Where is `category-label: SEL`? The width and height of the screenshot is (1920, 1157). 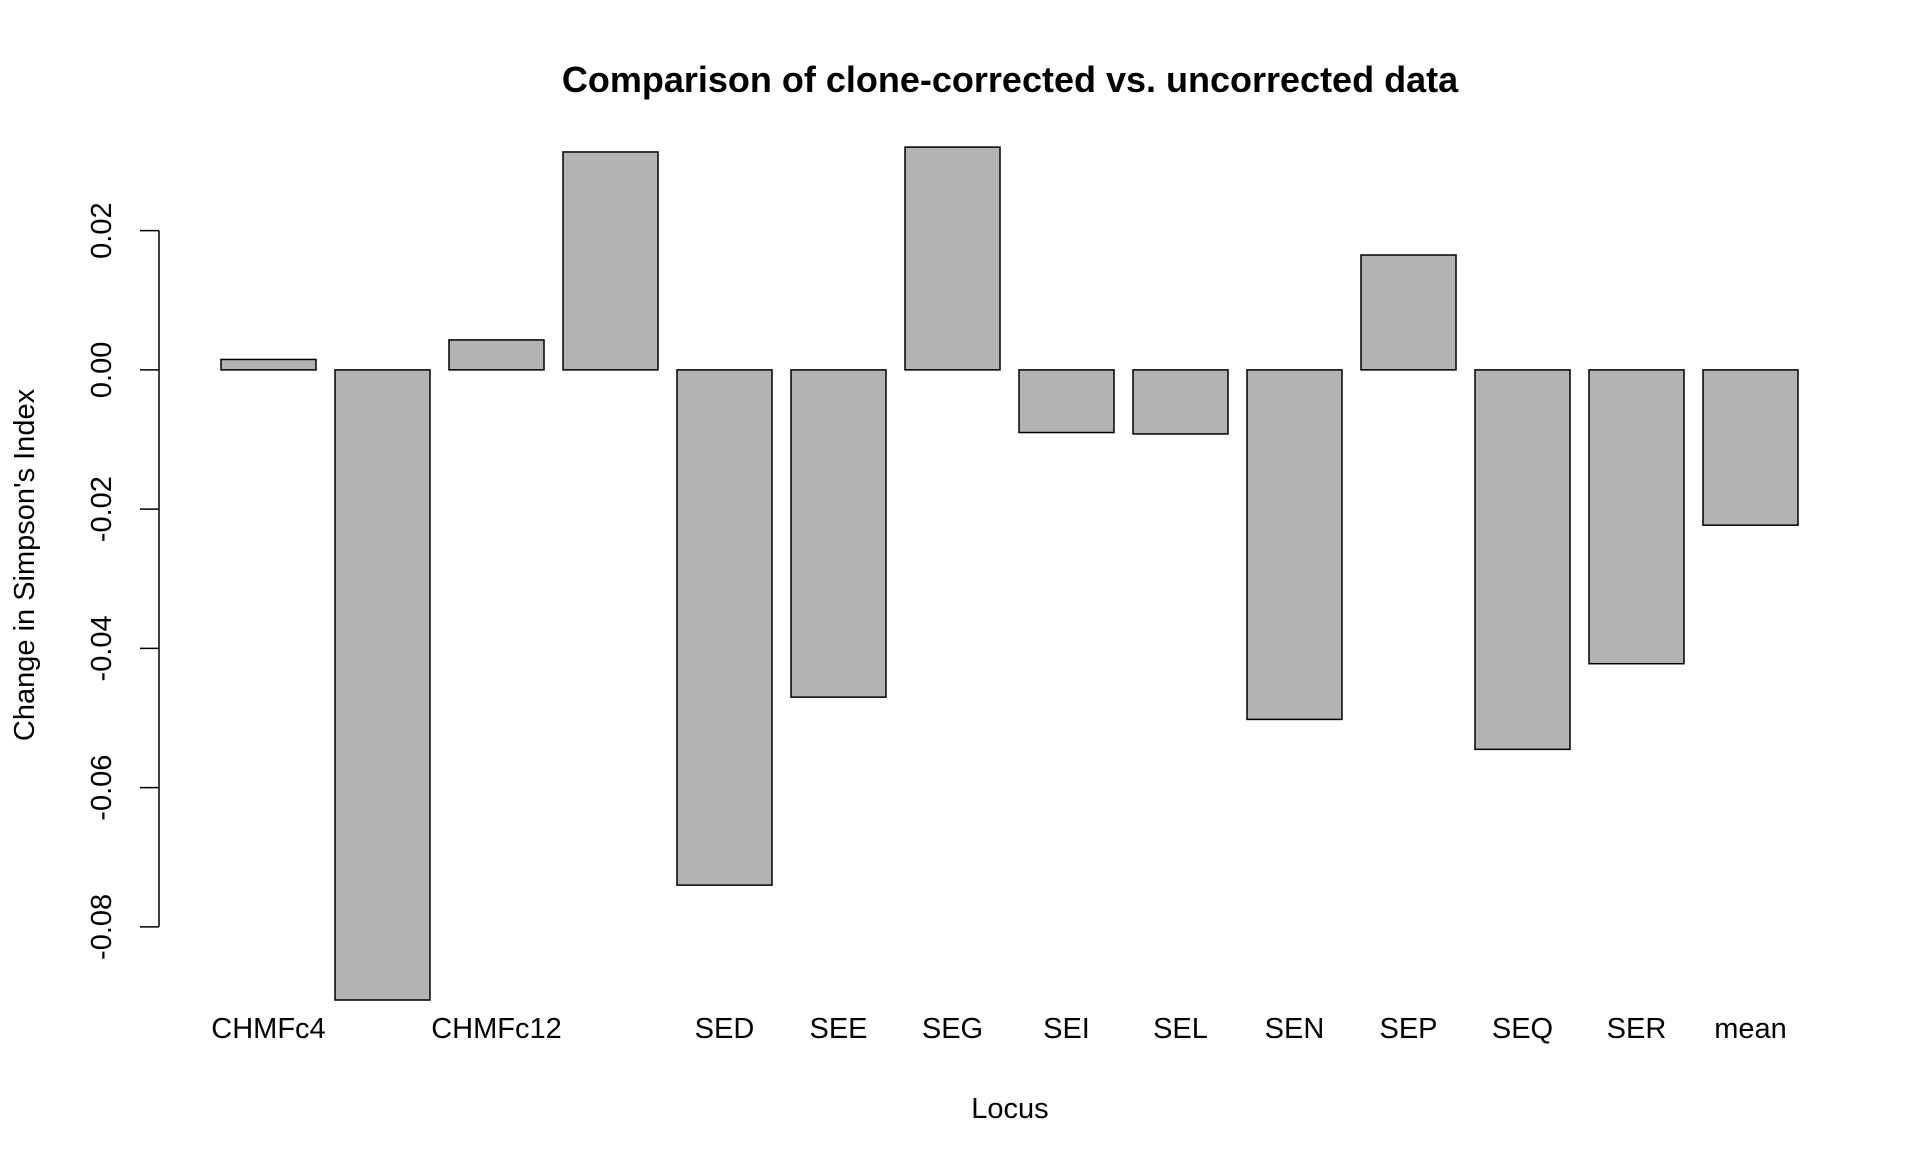
category-label: SEL is located at coordinates (1180, 1029).